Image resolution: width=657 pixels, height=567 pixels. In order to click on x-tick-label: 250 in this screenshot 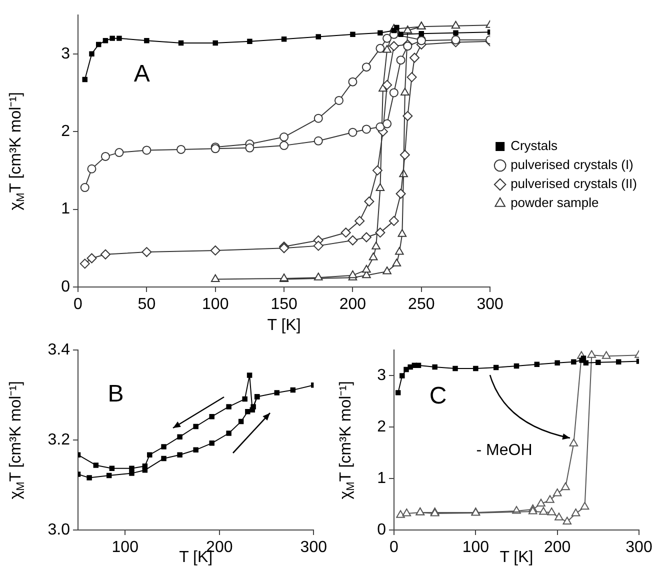, I will do `click(421, 305)`.